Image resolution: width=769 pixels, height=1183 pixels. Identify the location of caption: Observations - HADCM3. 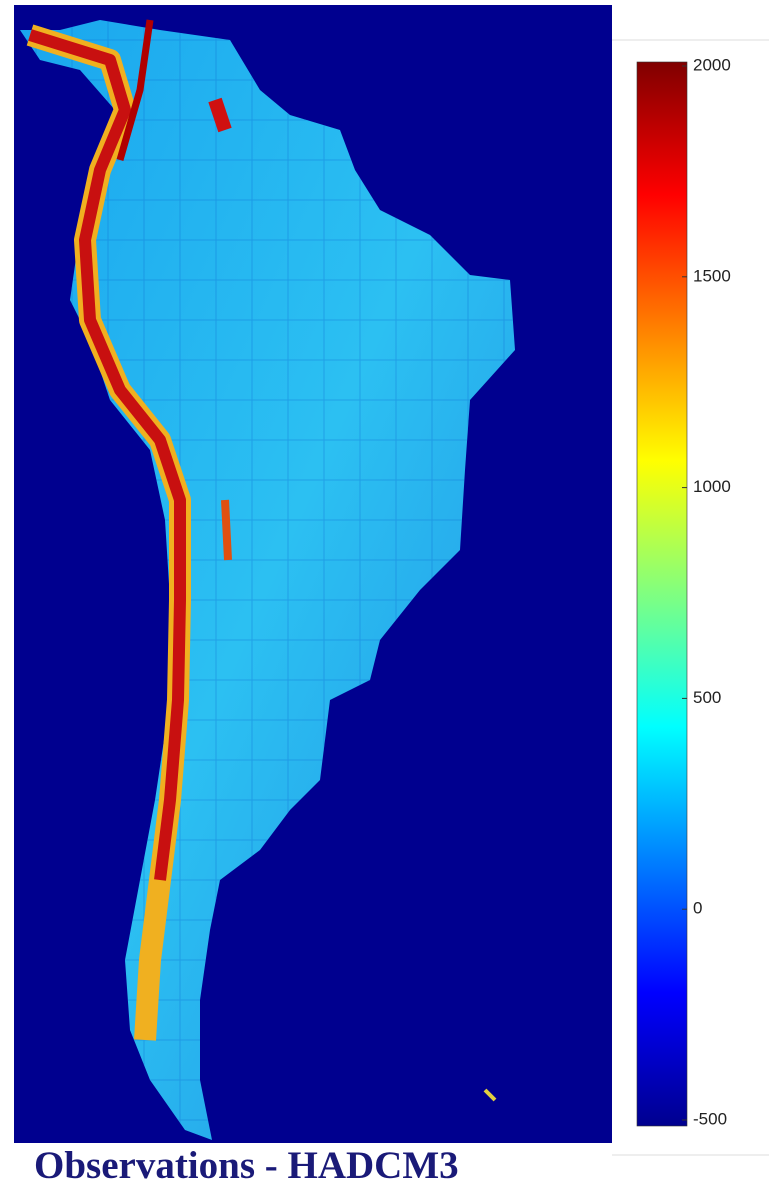
(246, 1163).